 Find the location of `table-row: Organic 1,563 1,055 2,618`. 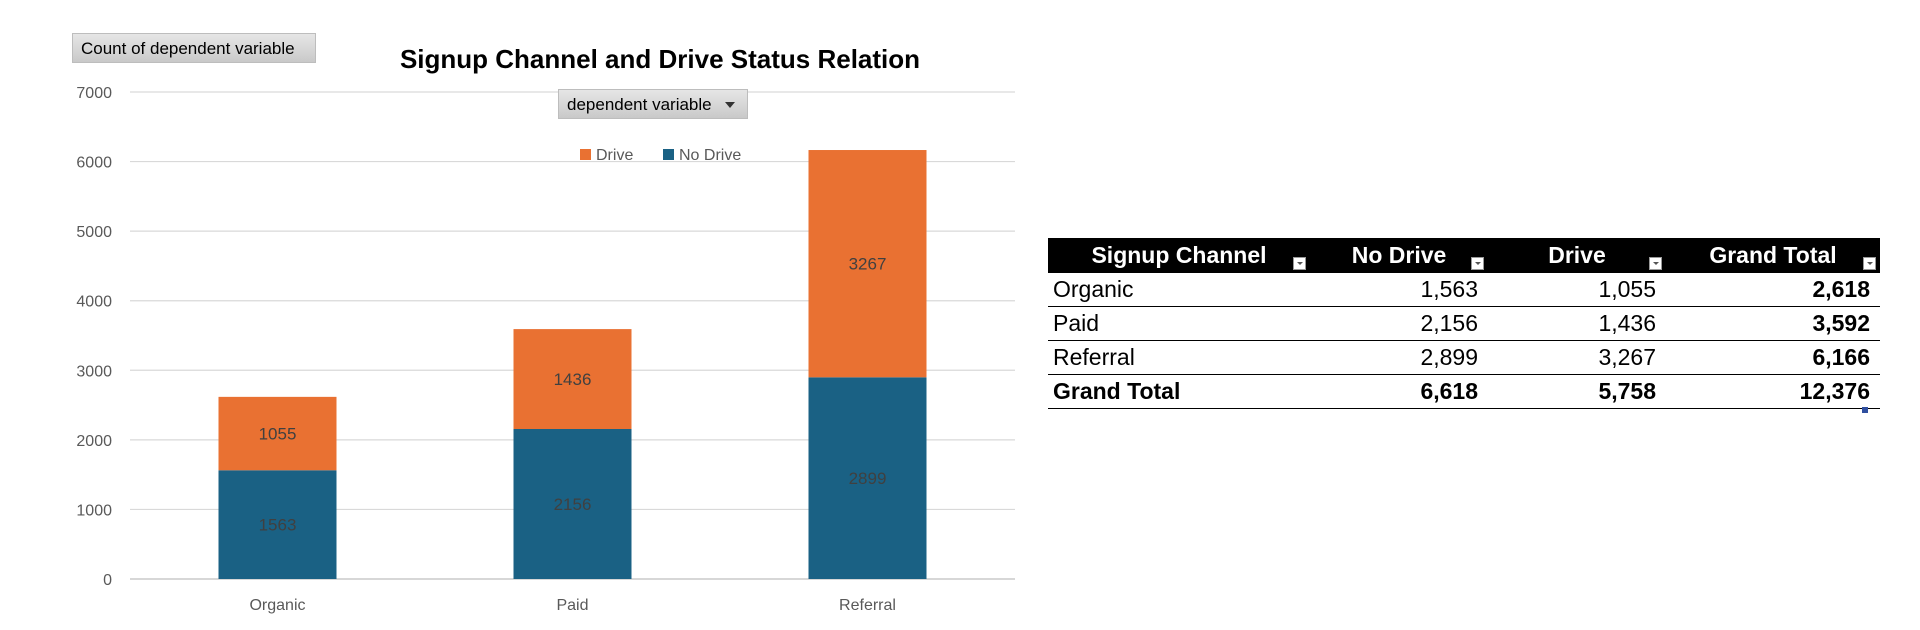

table-row: Organic 1,563 1,055 2,618 is located at coordinates (1464, 289).